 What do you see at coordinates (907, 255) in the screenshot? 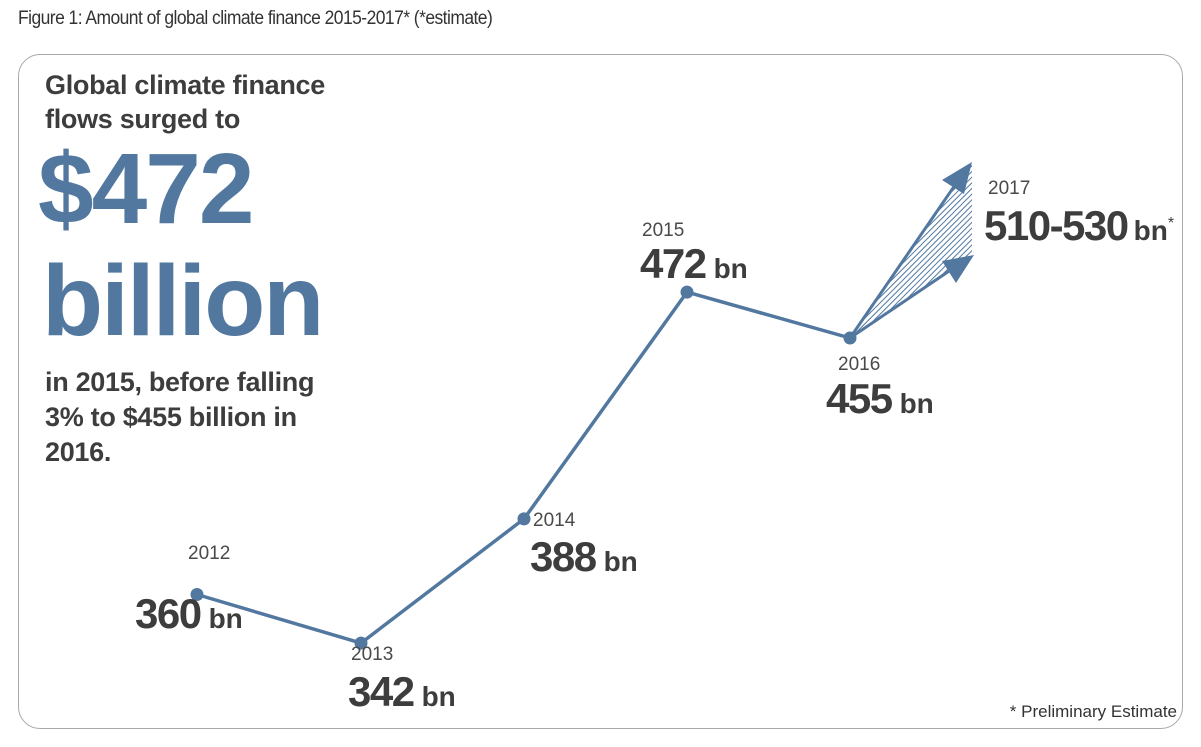
I see `estimate-high-arrow-line` at bounding box center [907, 255].